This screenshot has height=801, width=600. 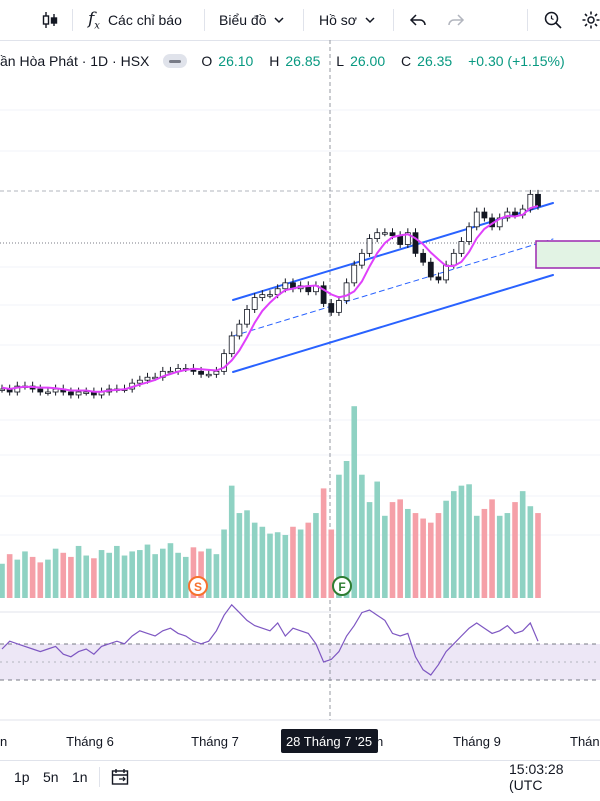 I want to click on undo-button, so click(x=418, y=20).